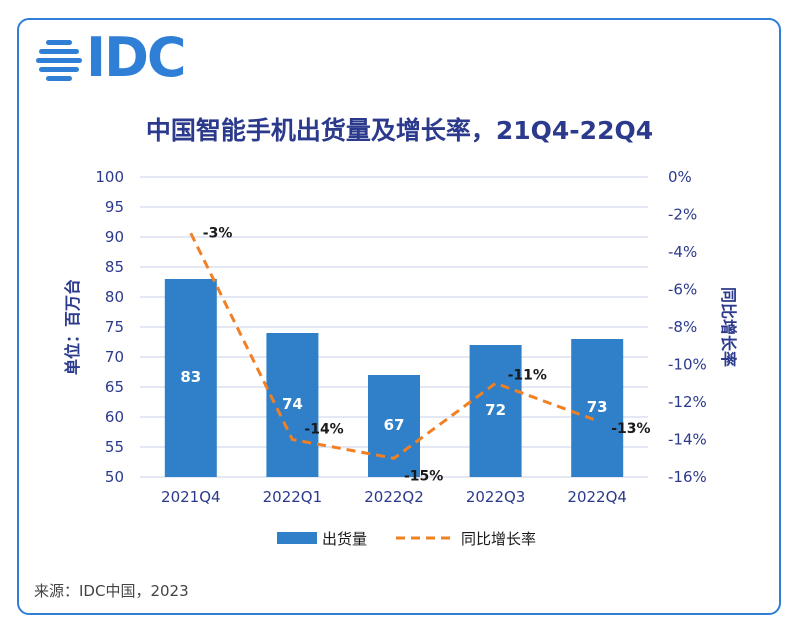  I want to click on legend-label-bar: 出货量, so click(344, 539).